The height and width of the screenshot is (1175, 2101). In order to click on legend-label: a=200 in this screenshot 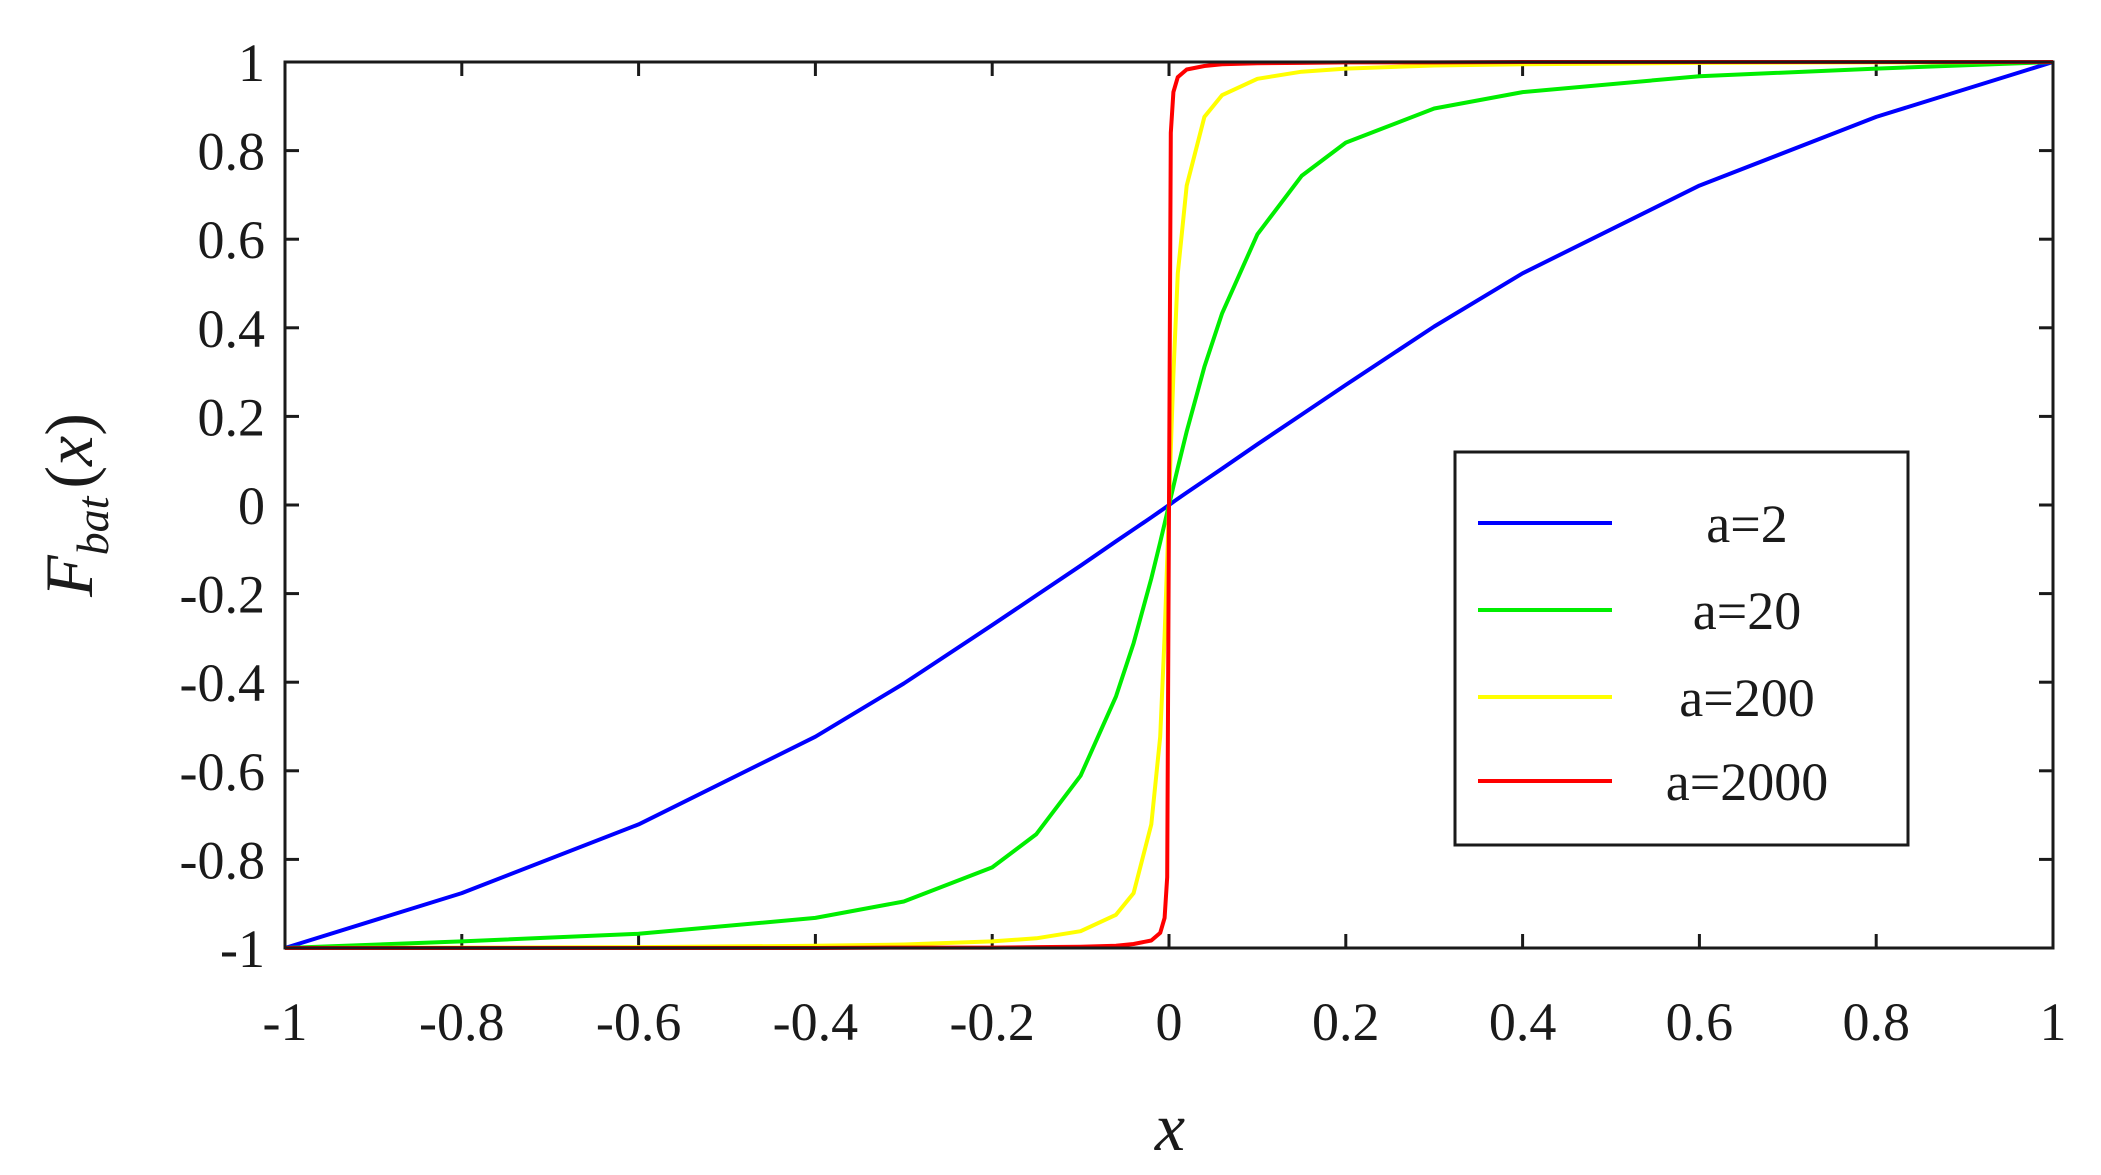, I will do `click(1746, 698)`.